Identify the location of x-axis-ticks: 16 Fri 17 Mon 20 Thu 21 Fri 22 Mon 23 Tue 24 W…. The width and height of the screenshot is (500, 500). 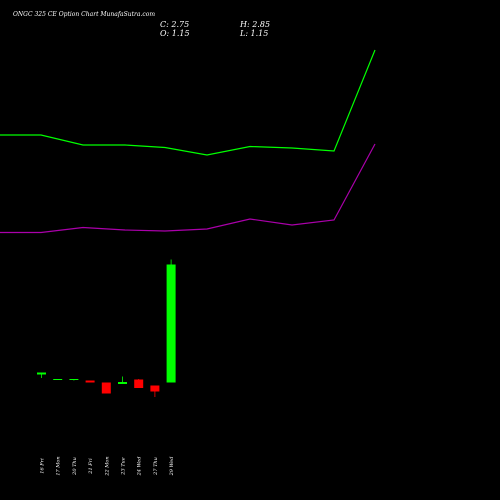
(108, 466).